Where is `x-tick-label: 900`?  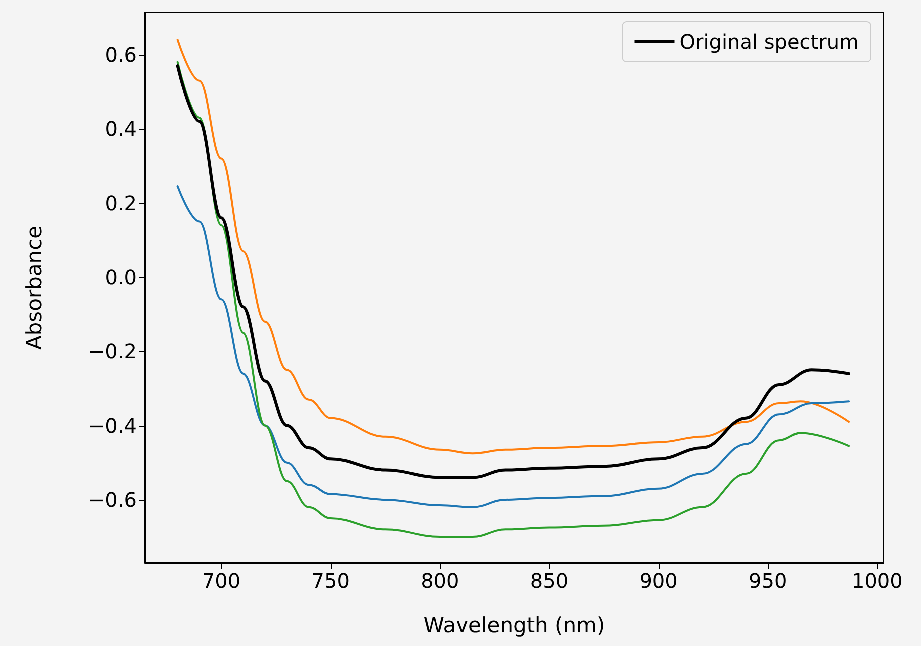
x-tick-label: 900 is located at coordinates (659, 581).